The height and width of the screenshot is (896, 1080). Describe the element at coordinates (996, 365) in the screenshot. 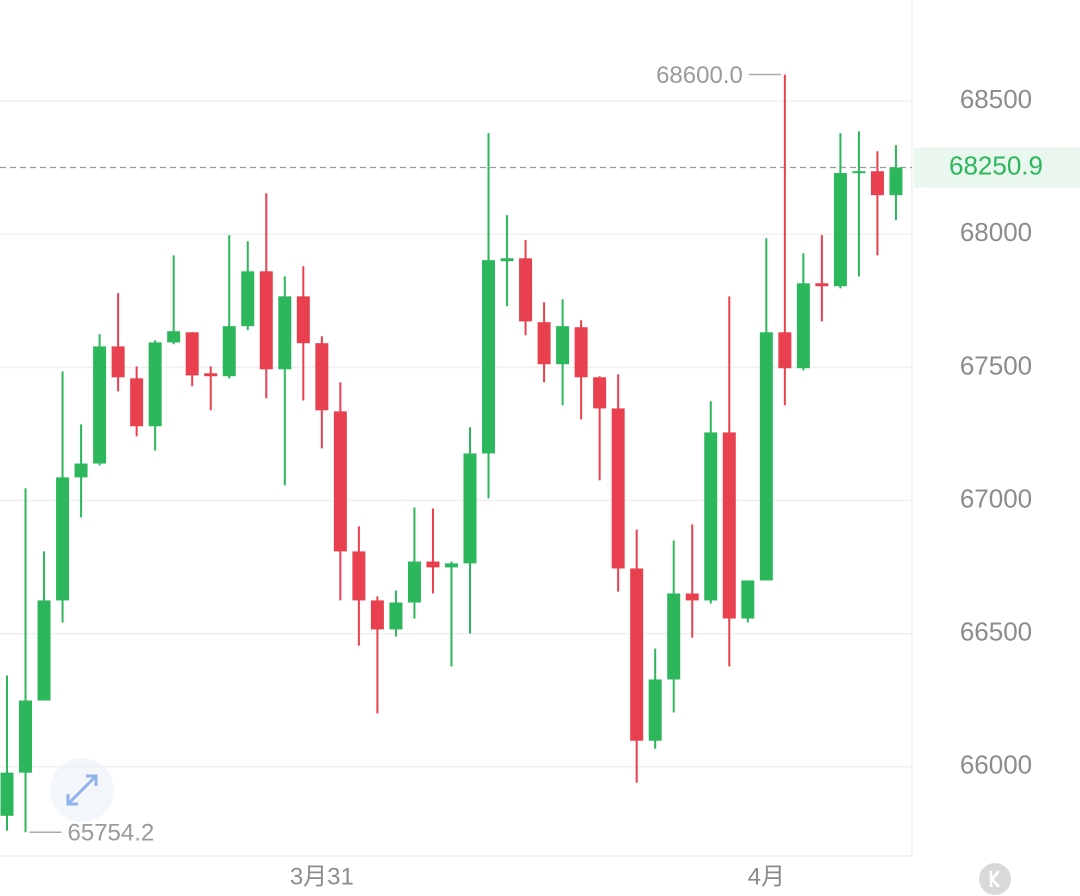

I see `y-tick-label: 67500` at that location.